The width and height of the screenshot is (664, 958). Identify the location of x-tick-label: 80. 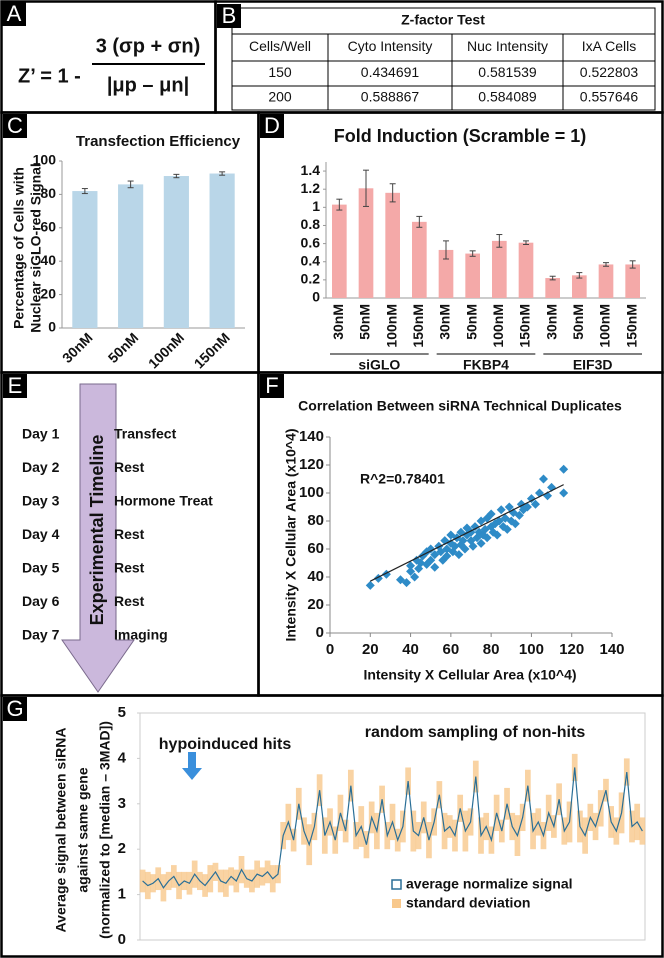
(491, 649).